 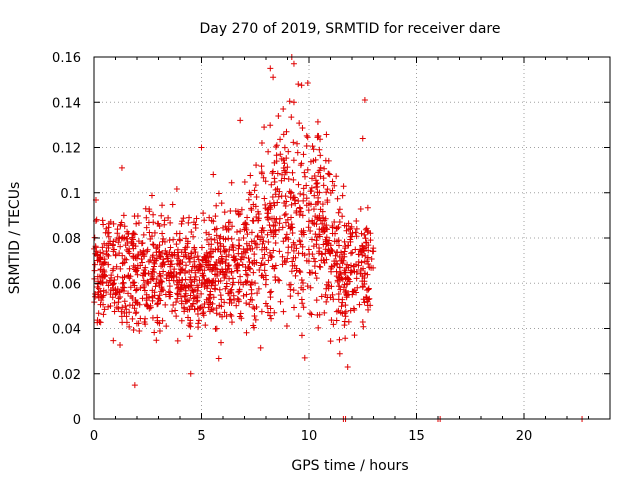 What do you see at coordinates (66, 103) in the screenshot?
I see `y-tick-label: 0.14` at bounding box center [66, 103].